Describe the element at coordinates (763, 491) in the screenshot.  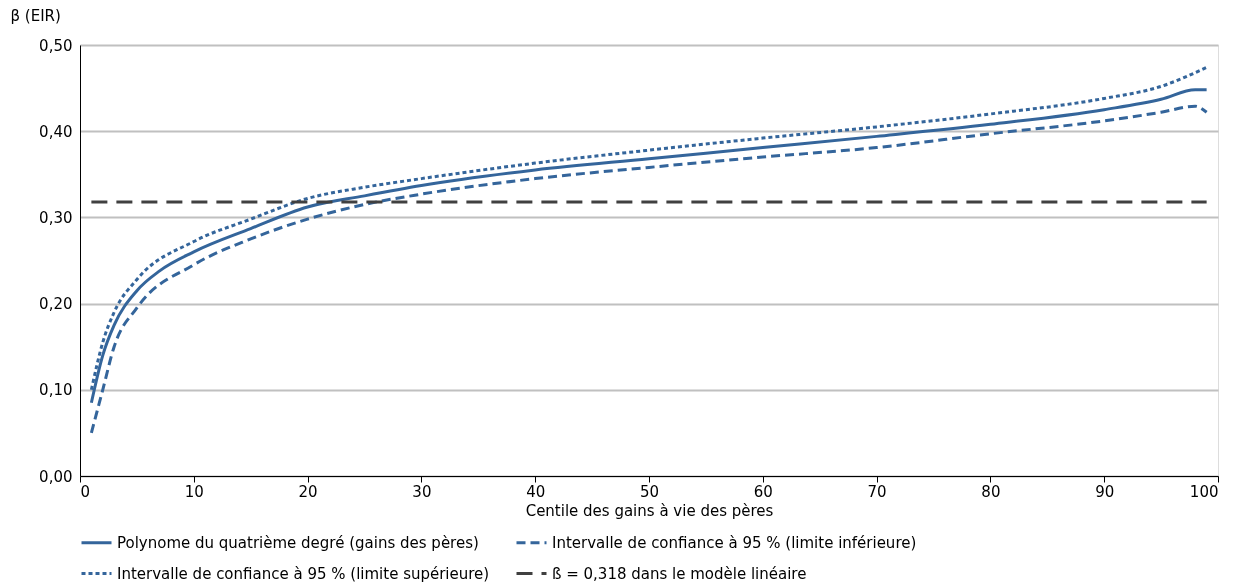
I see `x-tick-label: 60` at that location.